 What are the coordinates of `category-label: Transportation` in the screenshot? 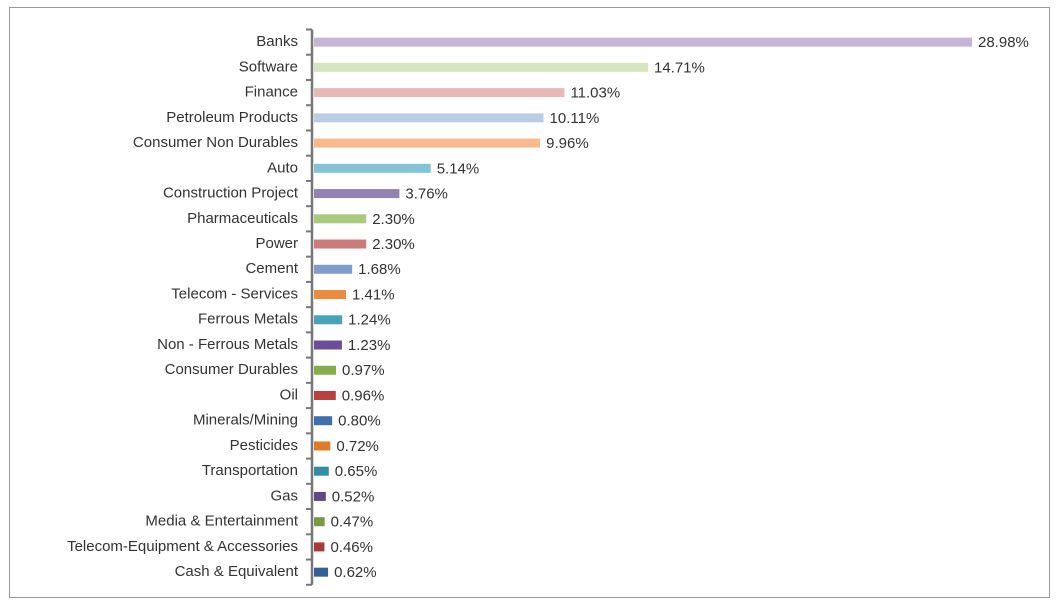 It's located at (250, 470).